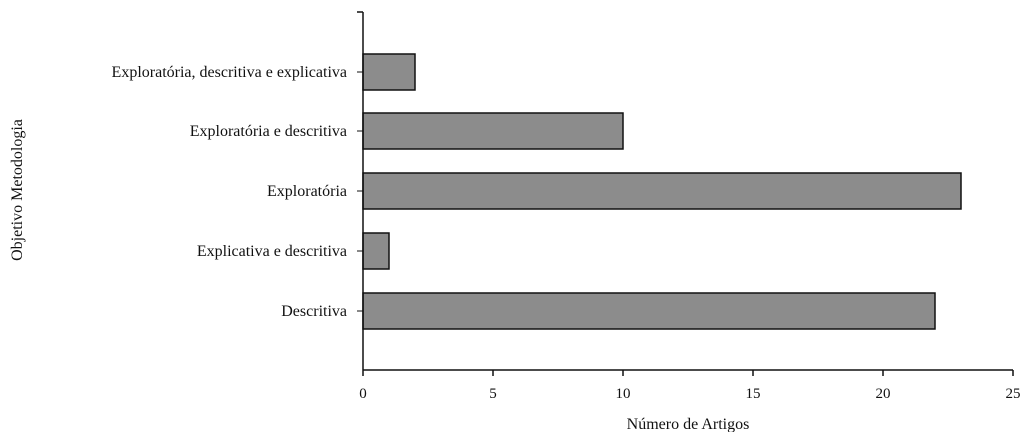  I want to click on y-axis-title: Objetivo Metodologia, so click(17, 190).